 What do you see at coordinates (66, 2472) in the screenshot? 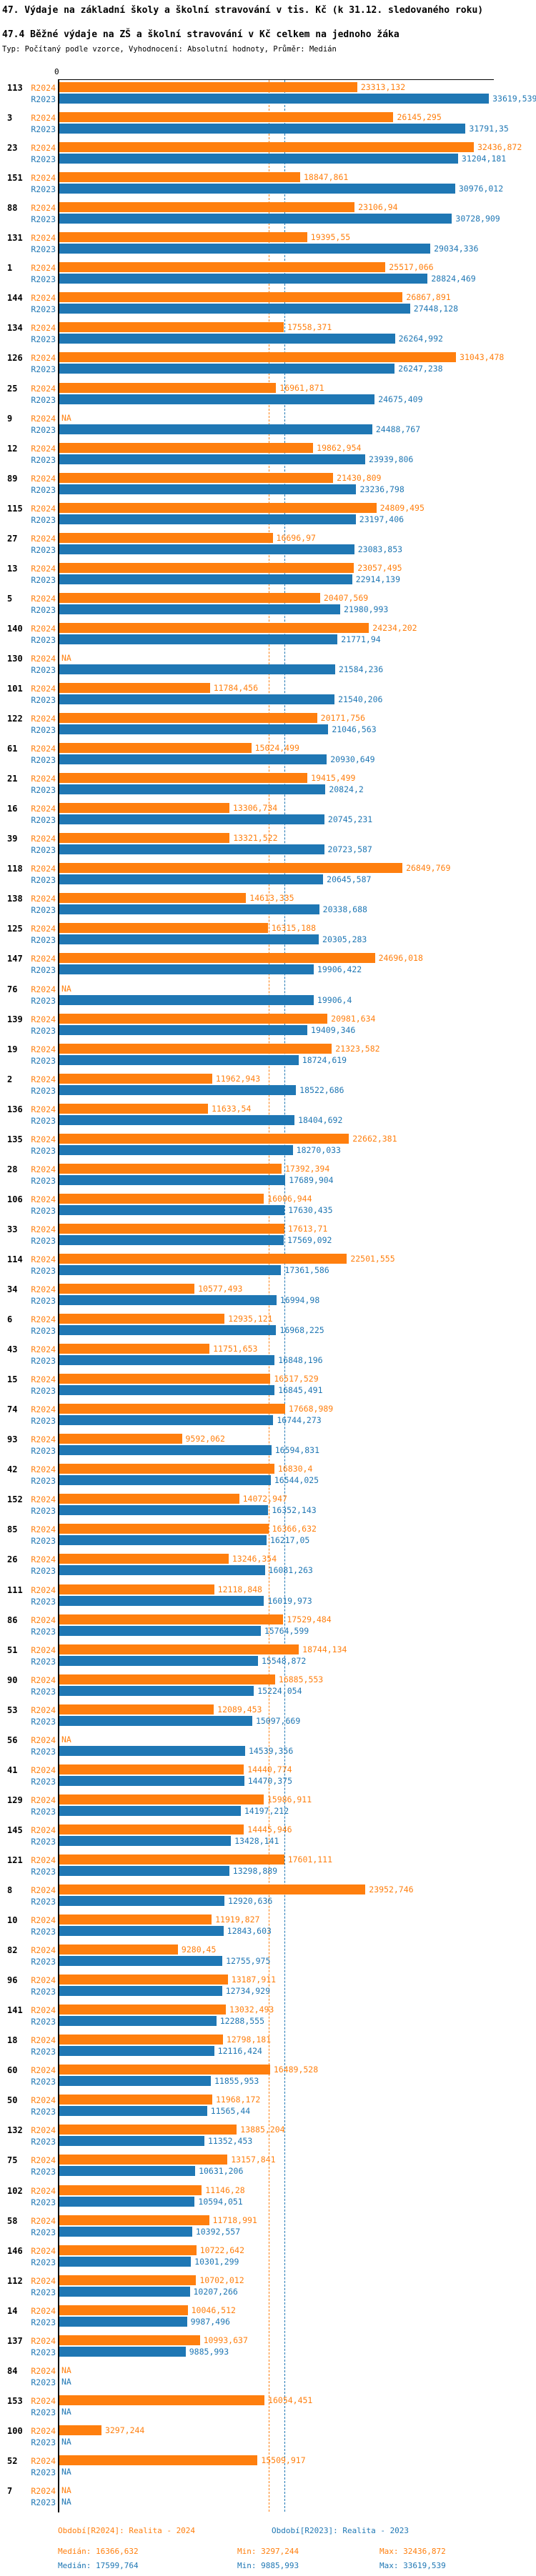
I see `value-label-r2023: NA` at bounding box center [66, 2472].